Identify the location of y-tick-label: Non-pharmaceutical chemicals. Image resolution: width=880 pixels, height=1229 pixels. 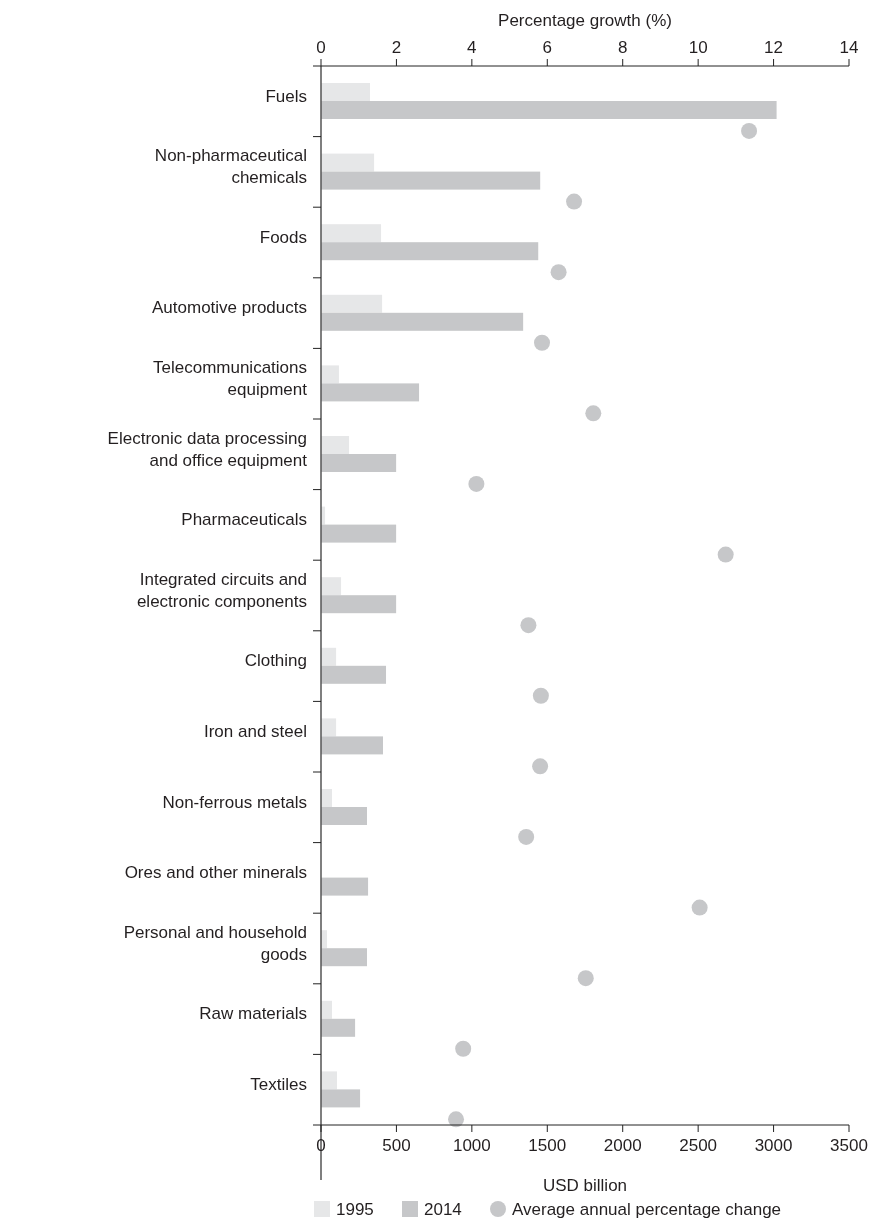
(230, 166).